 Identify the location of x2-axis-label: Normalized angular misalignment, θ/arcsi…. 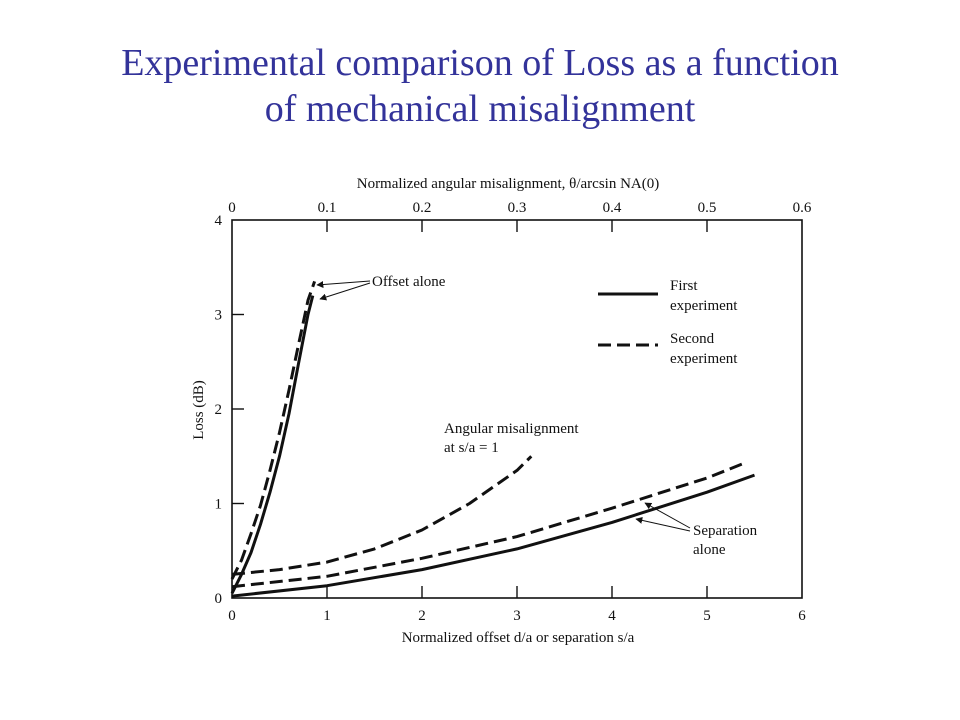
(508, 184).